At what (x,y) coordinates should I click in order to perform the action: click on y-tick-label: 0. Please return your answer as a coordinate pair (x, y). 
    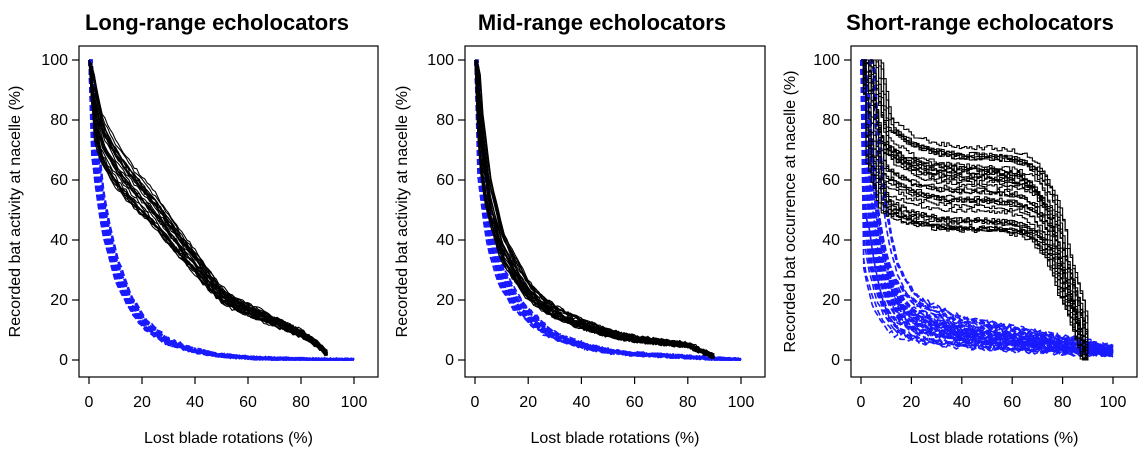
    Looking at the image, I should click on (835, 360).